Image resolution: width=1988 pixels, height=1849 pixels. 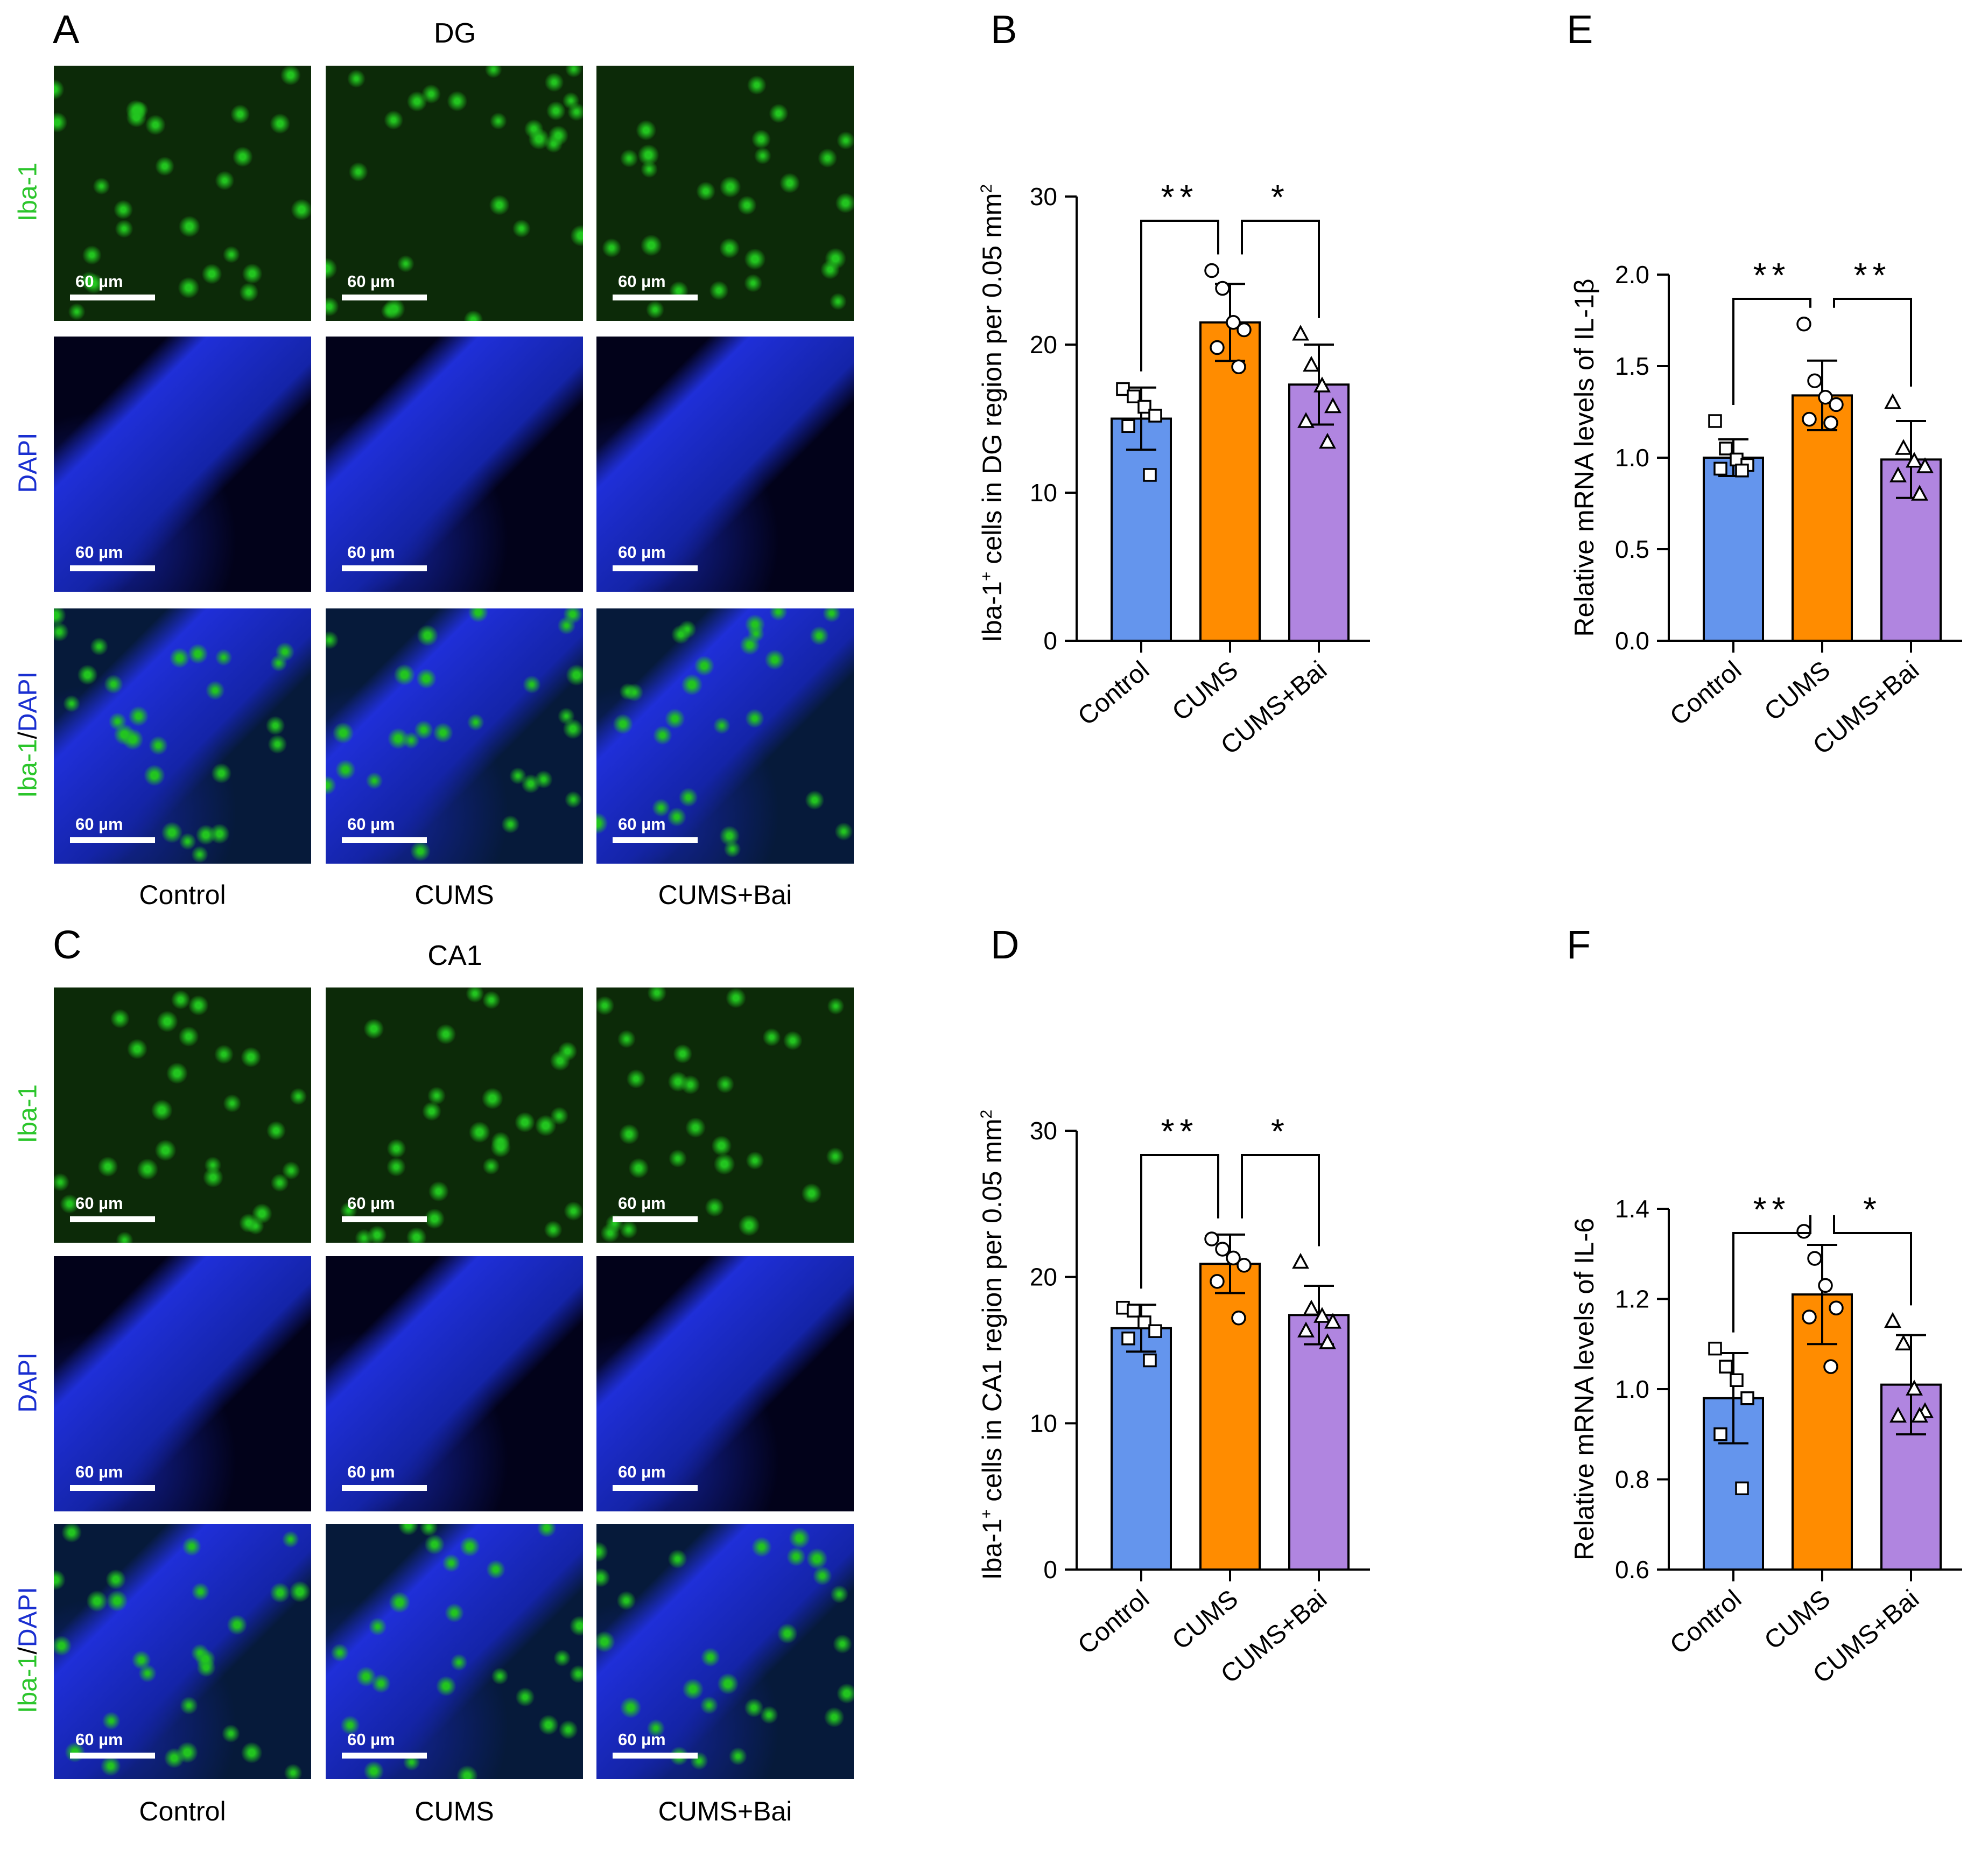 I want to click on y-tick-label: 1.0, so click(x=1632, y=1389).